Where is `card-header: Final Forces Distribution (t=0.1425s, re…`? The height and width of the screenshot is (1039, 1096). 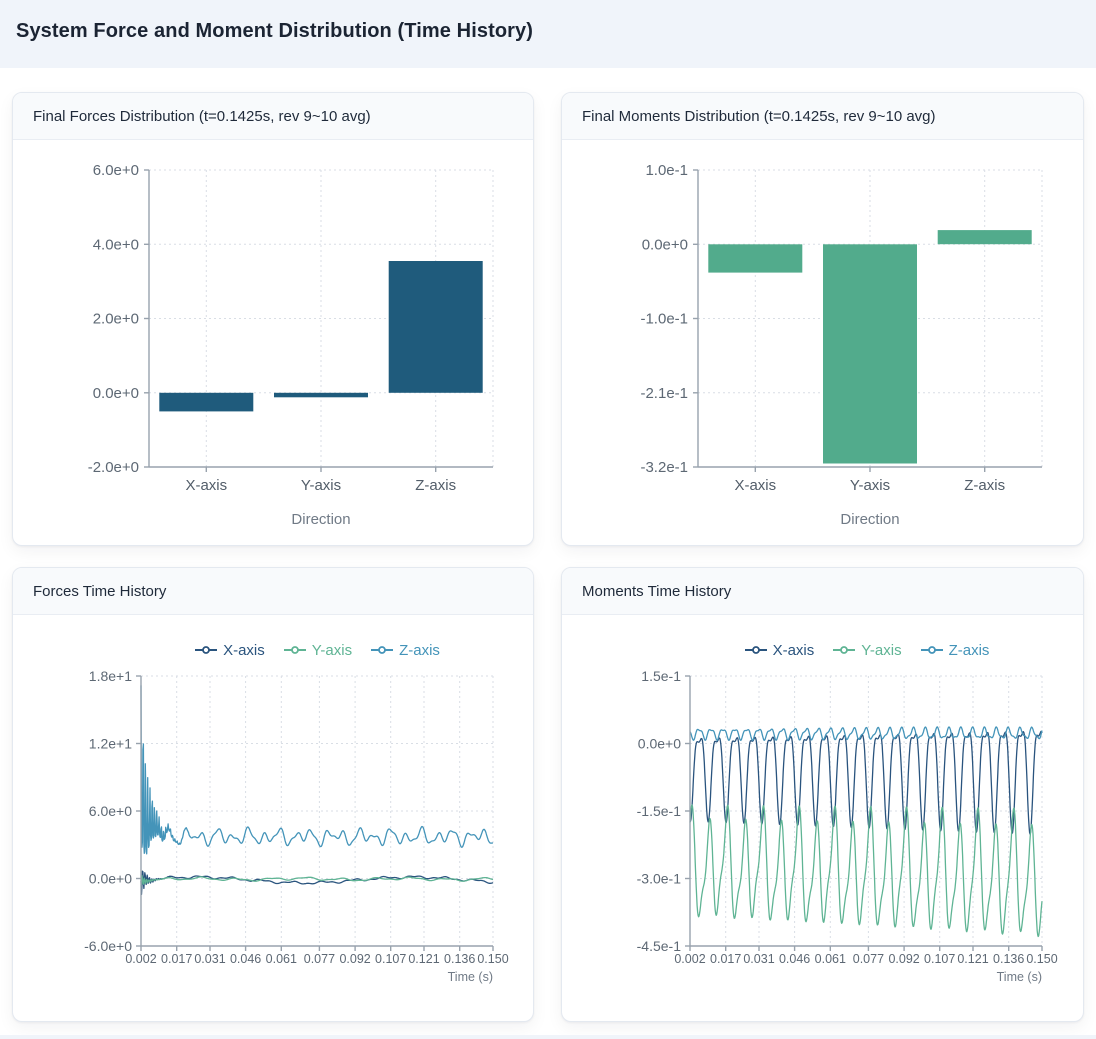 card-header: Final Forces Distribution (t=0.1425s, re… is located at coordinates (273, 116).